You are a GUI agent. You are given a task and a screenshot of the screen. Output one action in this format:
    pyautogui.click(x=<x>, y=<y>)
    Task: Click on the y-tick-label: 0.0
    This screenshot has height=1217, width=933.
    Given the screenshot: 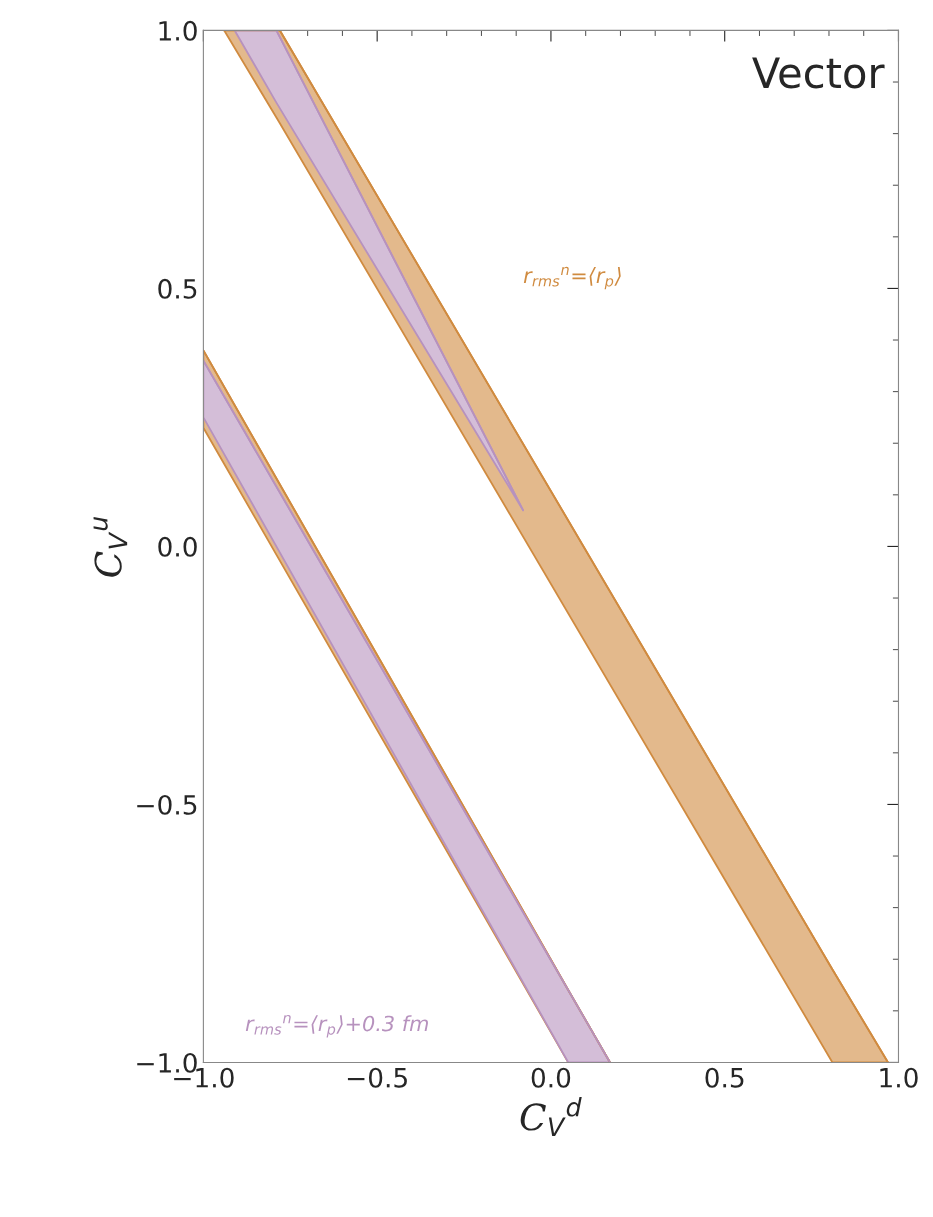 What is the action you would take?
    pyautogui.click(x=177, y=546)
    